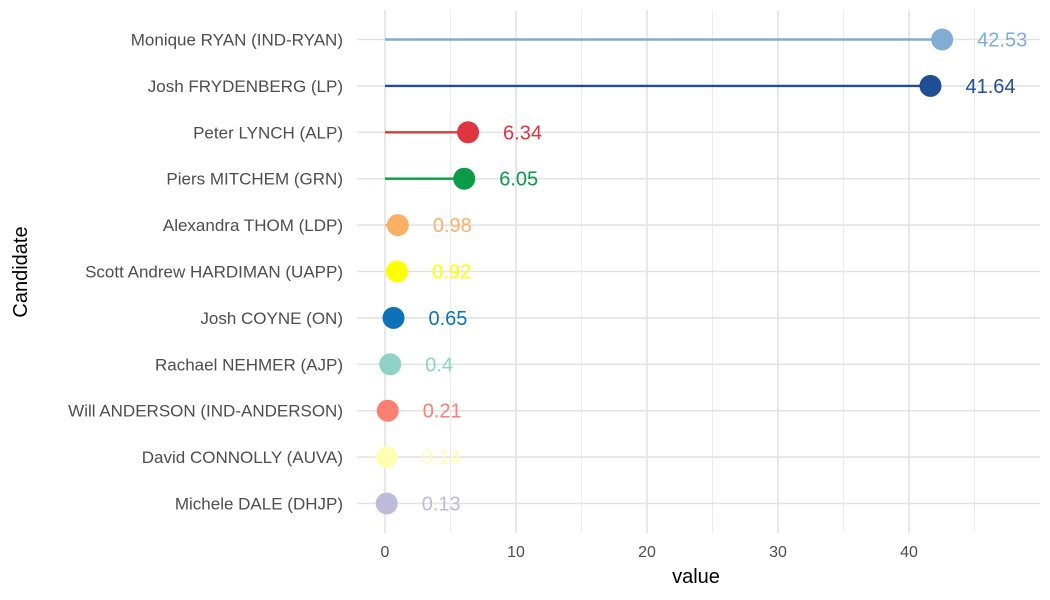  What do you see at coordinates (205, 411) in the screenshot?
I see `y-tick-label: Will ANDERSON (IND-ANDERSON)` at bounding box center [205, 411].